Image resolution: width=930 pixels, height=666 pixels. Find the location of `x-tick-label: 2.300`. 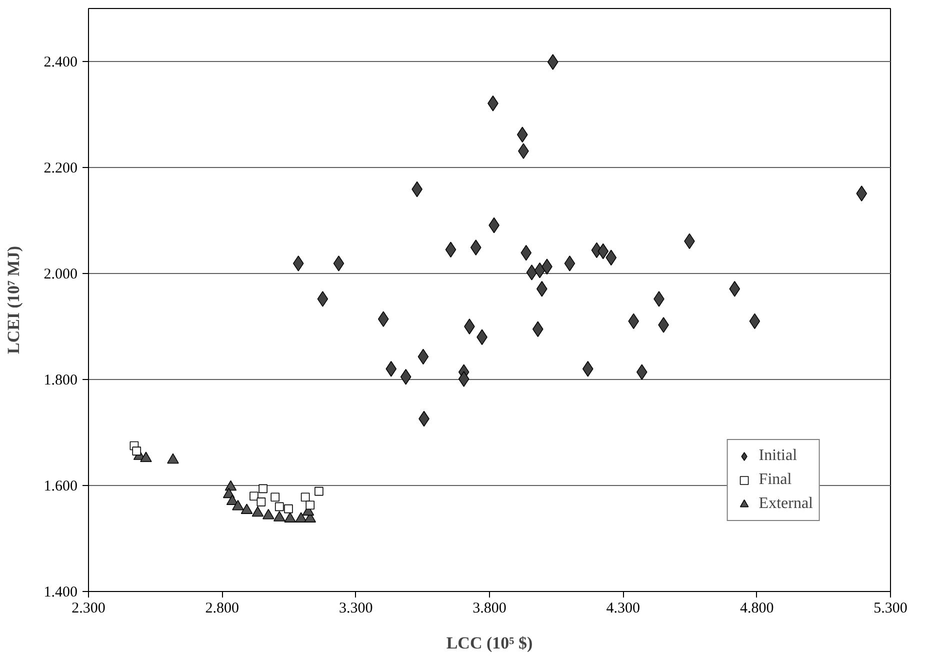

x-tick-label: 2.300 is located at coordinates (89, 608).